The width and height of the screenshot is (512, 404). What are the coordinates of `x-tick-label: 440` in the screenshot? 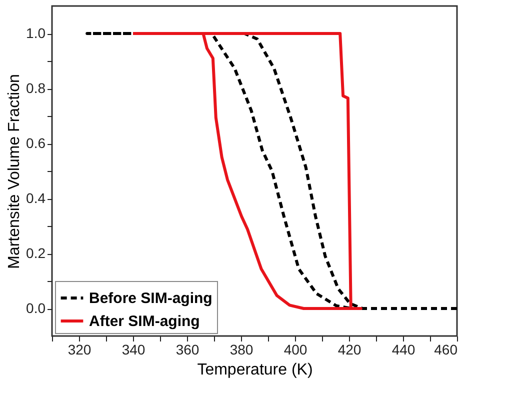 It's located at (404, 350).